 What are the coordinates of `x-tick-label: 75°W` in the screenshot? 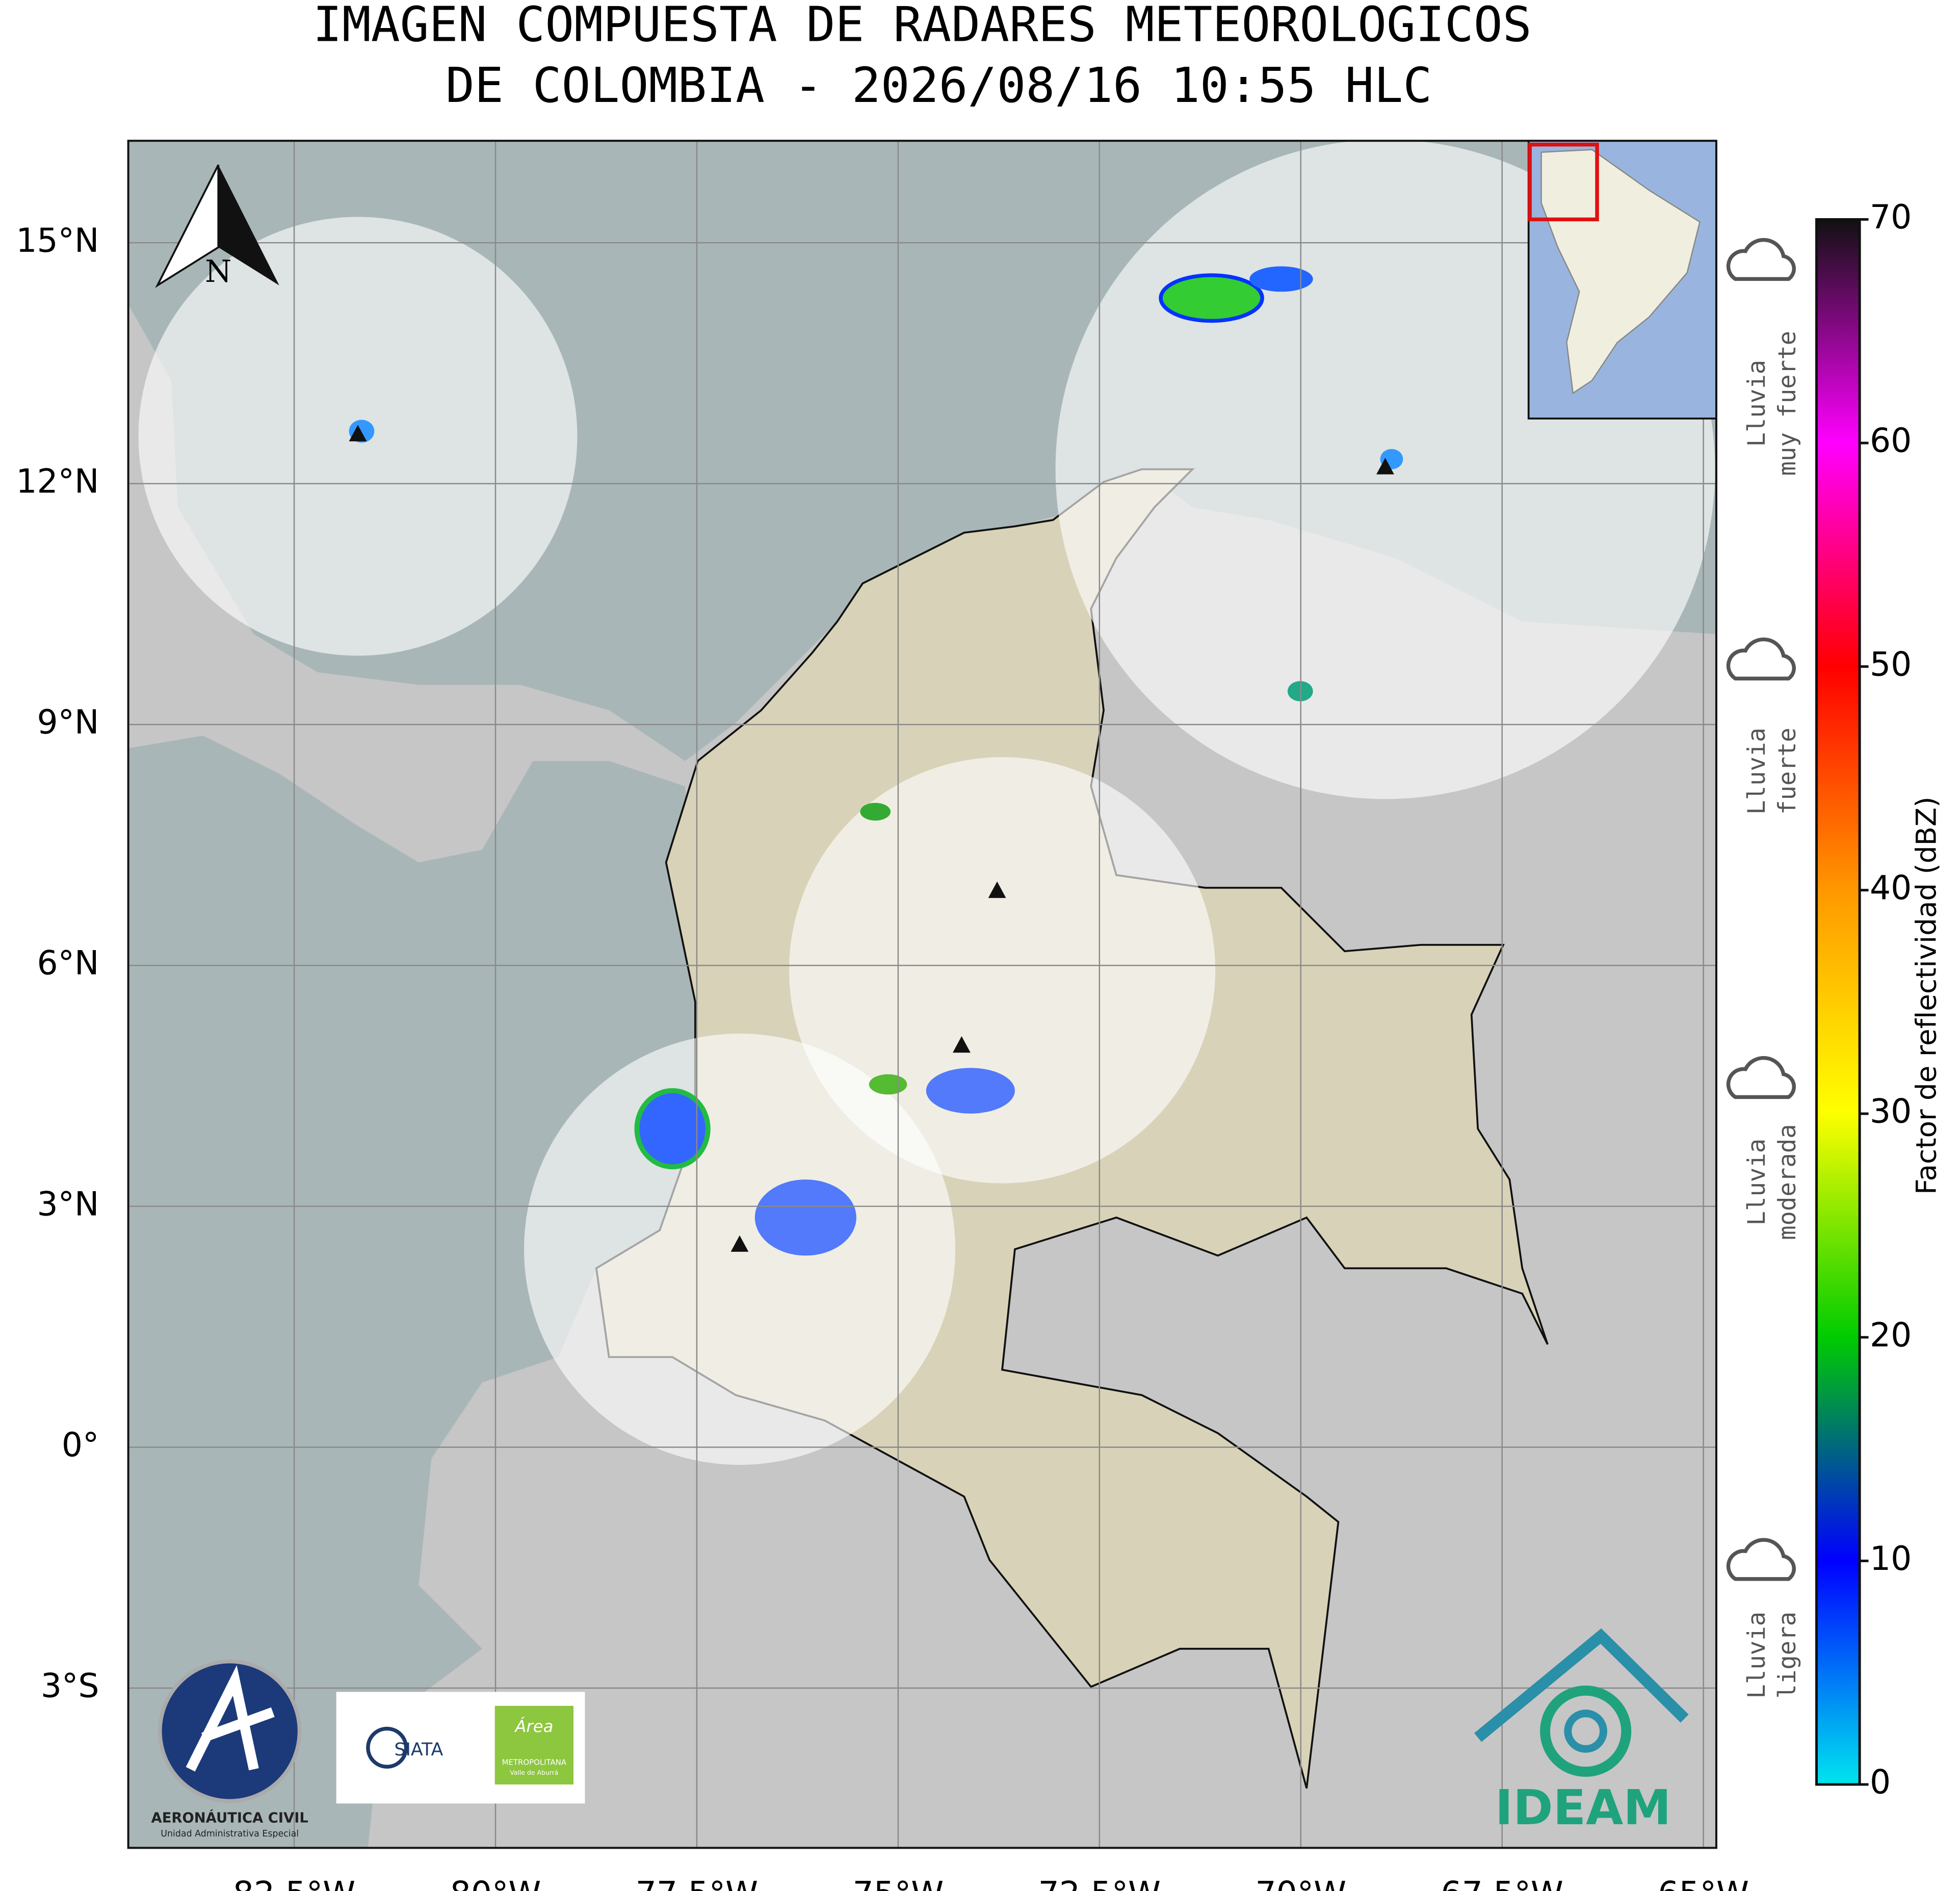 It's located at (898, 1883).